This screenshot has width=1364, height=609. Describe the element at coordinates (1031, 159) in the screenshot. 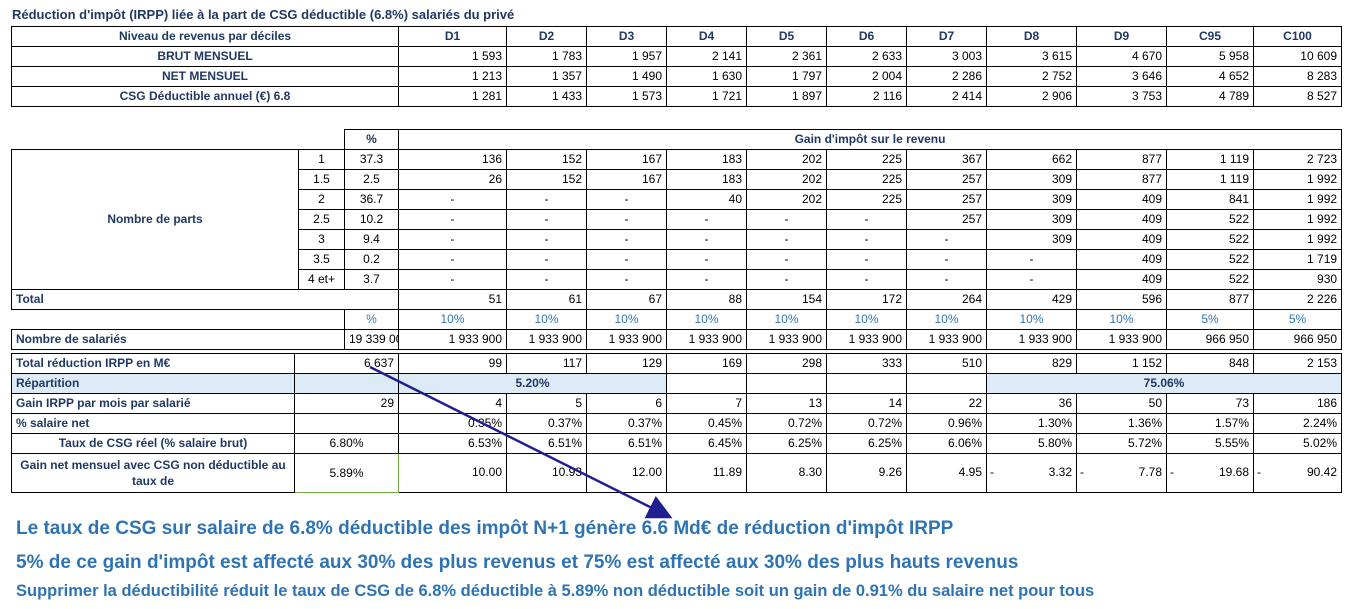

I see `gain-cell: 662` at that location.